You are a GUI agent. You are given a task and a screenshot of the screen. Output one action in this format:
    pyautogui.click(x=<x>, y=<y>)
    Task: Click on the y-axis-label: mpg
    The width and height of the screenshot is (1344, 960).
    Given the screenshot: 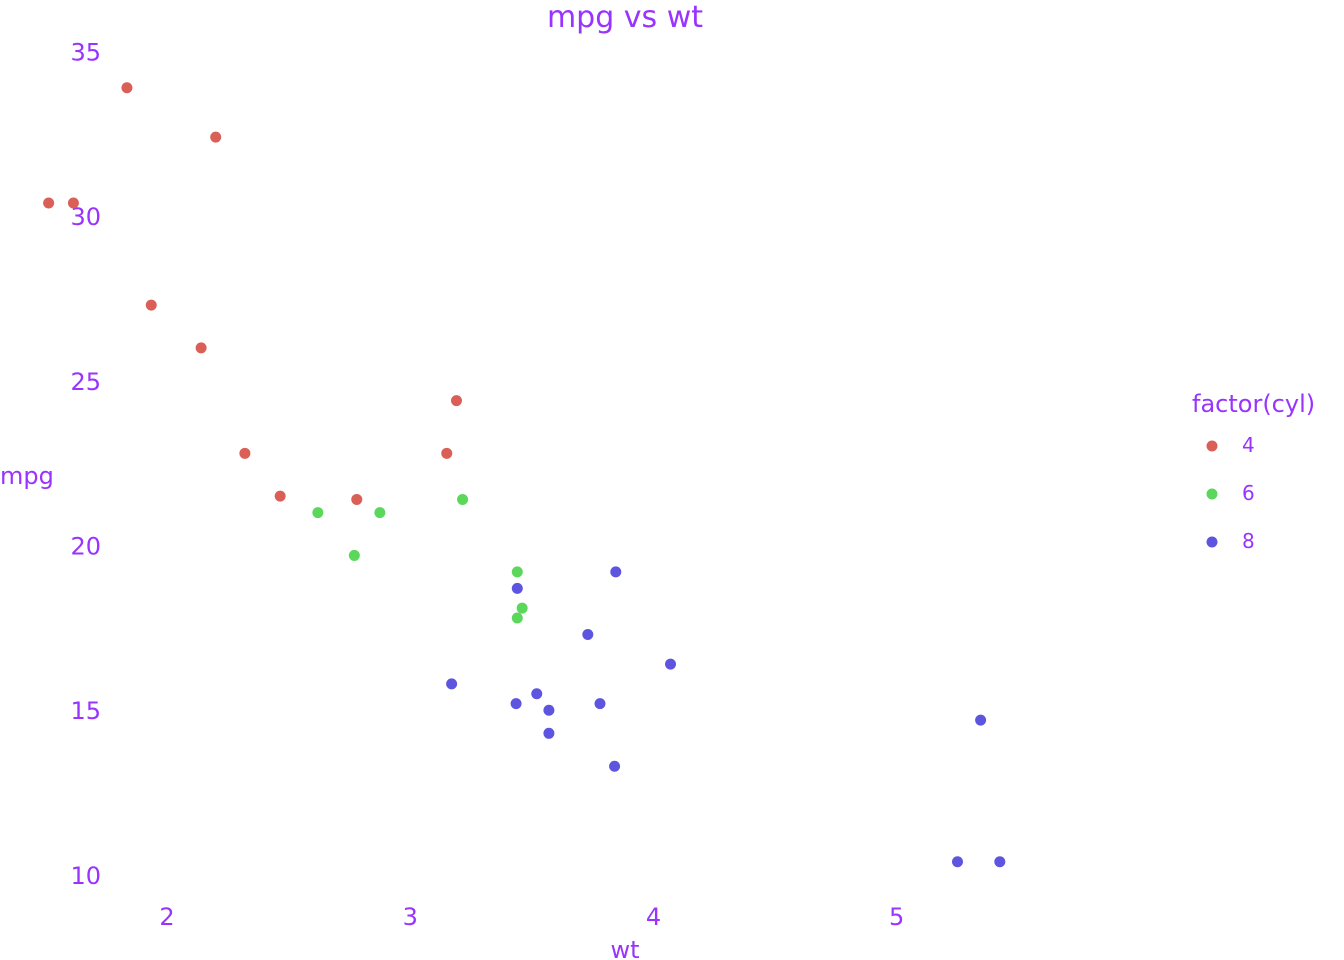 What is the action you would take?
    pyautogui.click(x=27, y=476)
    